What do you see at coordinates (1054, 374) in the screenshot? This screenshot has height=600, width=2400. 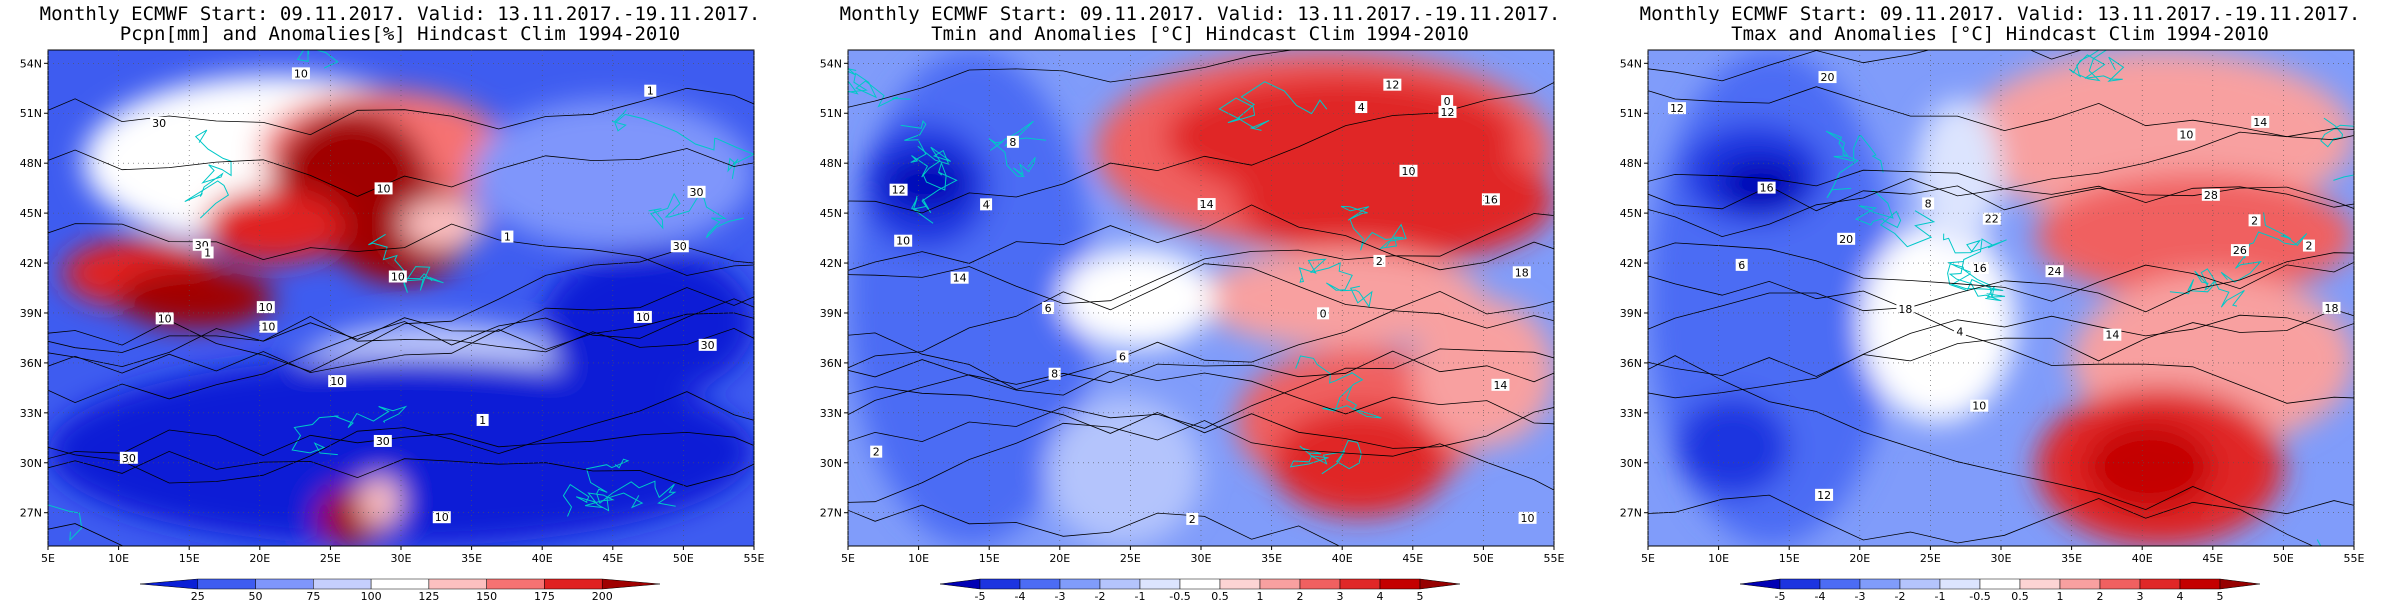 I see `contour-label: 8` at bounding box center [1054, 374].